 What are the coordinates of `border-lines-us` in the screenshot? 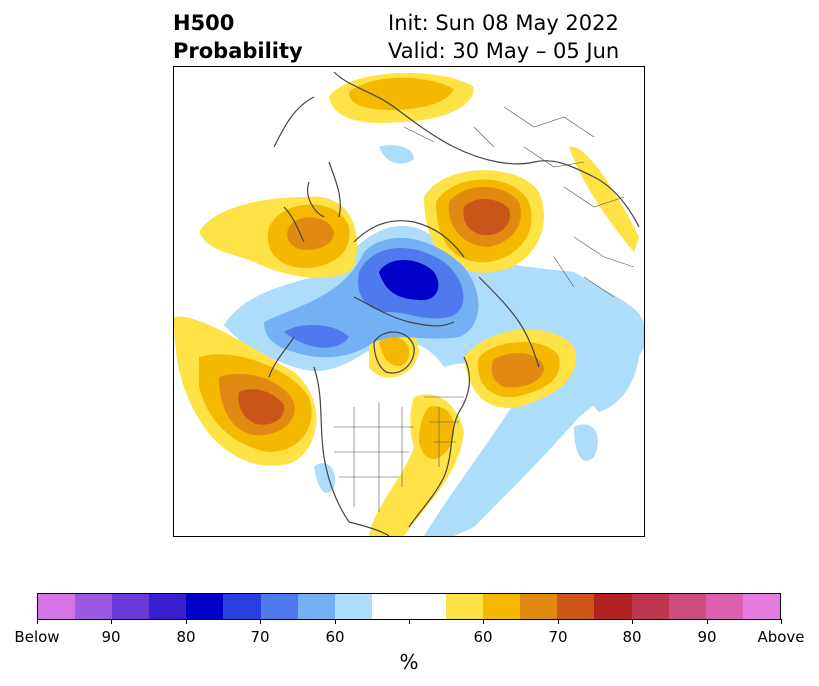 It's located at (374, 457).